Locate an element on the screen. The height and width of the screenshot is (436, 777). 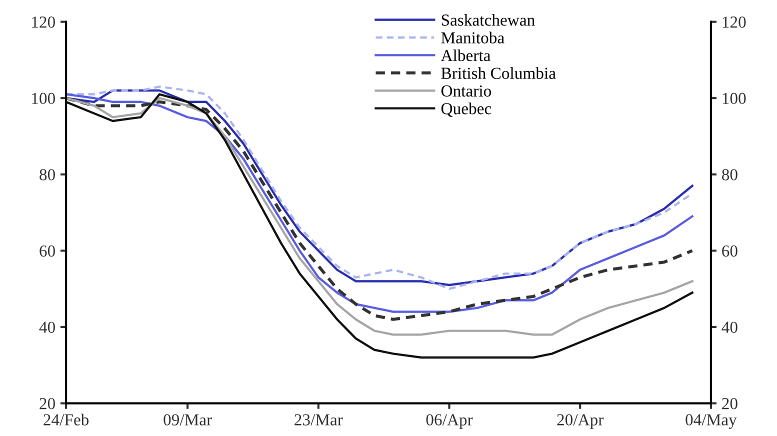
y2-tick-label: 20 is located at coordinates (730, 404).